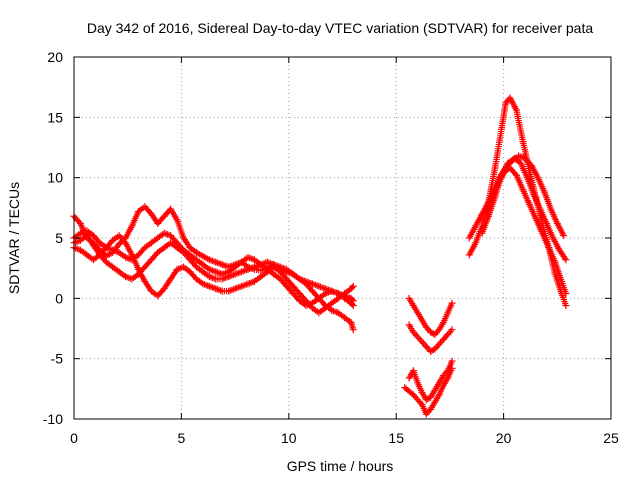 The height and width of the screenshot is (480, 640). What do you see at coordinates (524, 209) in the screenshot?
I see `series-k` at bounding box center [524, 209].